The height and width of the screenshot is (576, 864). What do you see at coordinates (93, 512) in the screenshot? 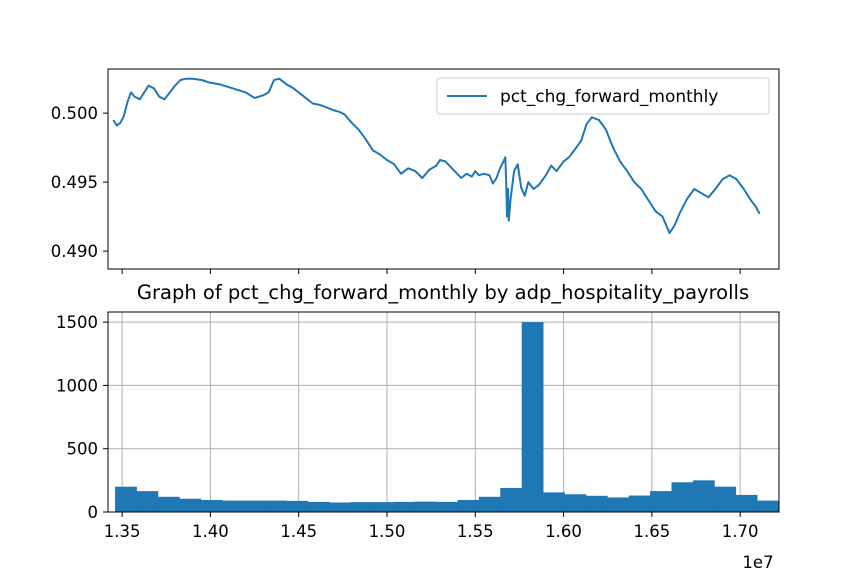
I see `y-tick-label: 0` at bounding box center [93, 512].